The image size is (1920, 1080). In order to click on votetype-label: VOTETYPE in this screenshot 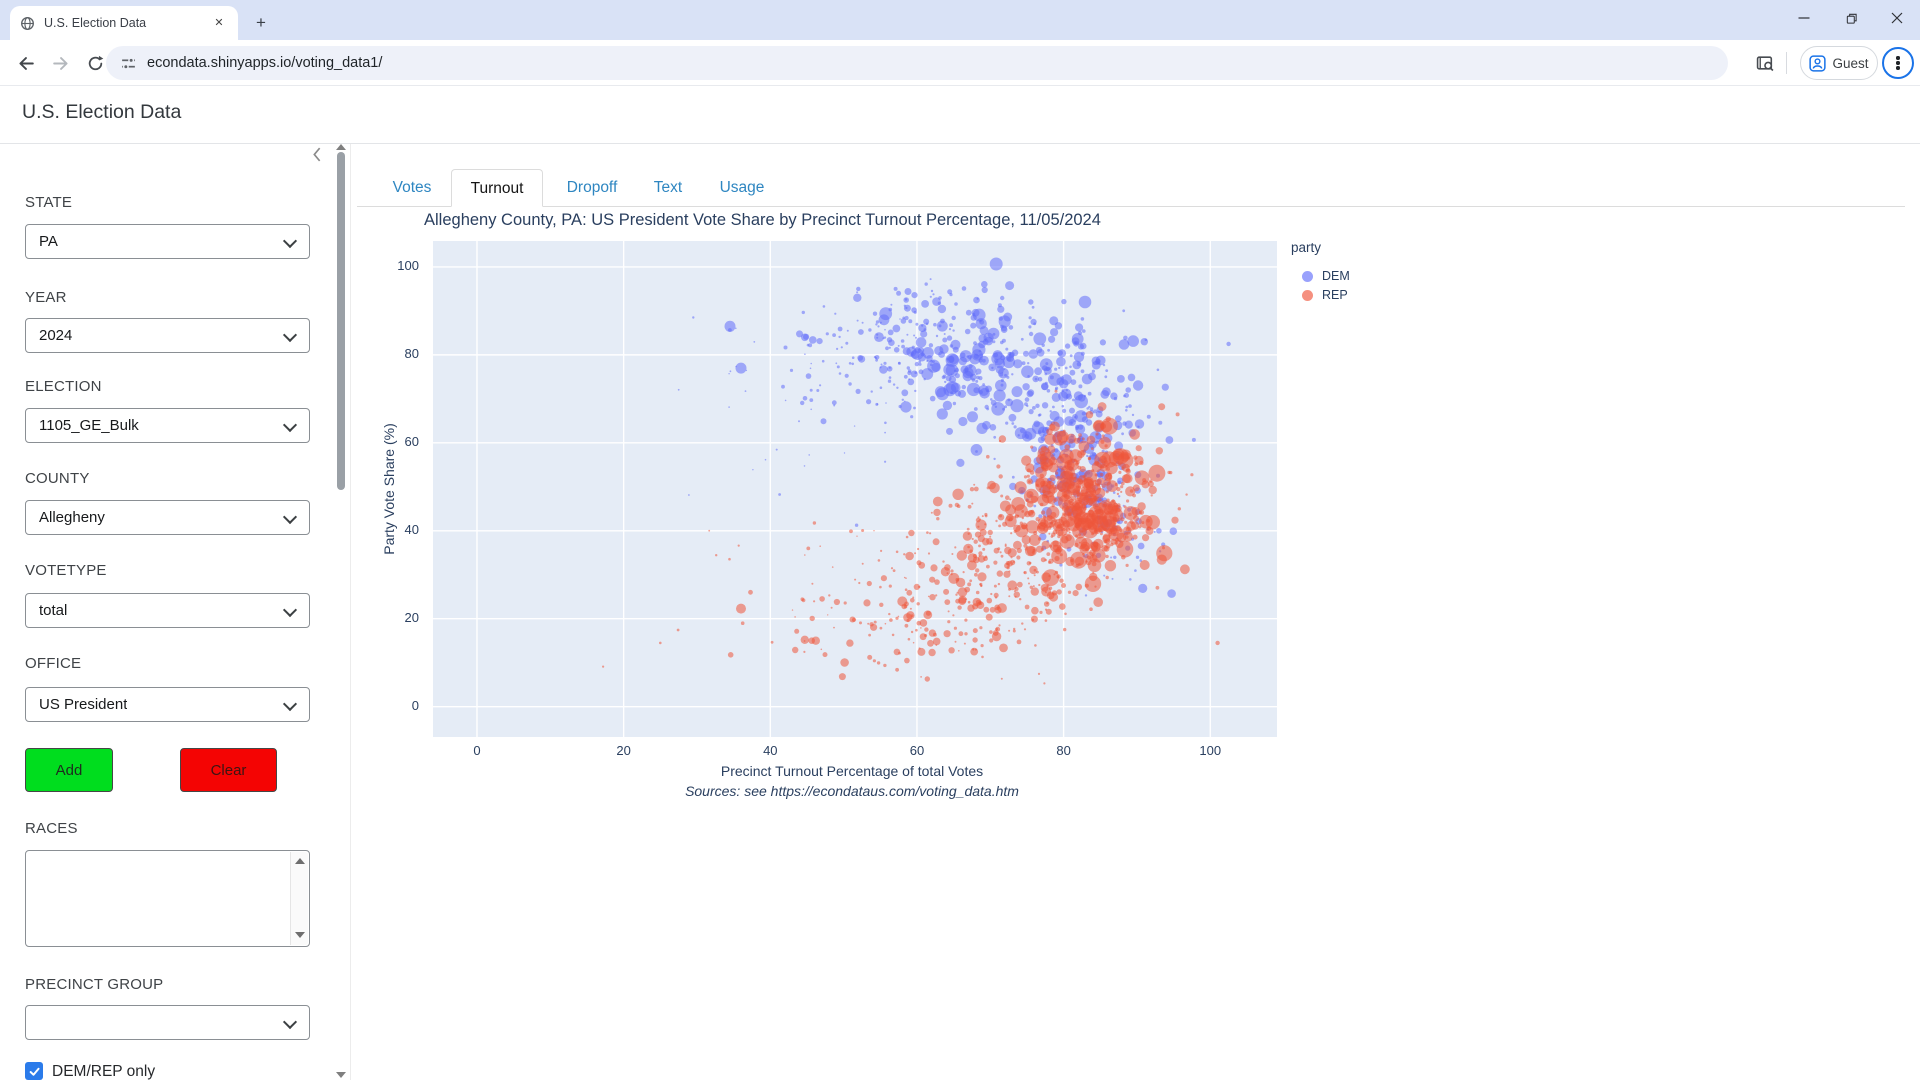, I will do `click(66, 570)`.